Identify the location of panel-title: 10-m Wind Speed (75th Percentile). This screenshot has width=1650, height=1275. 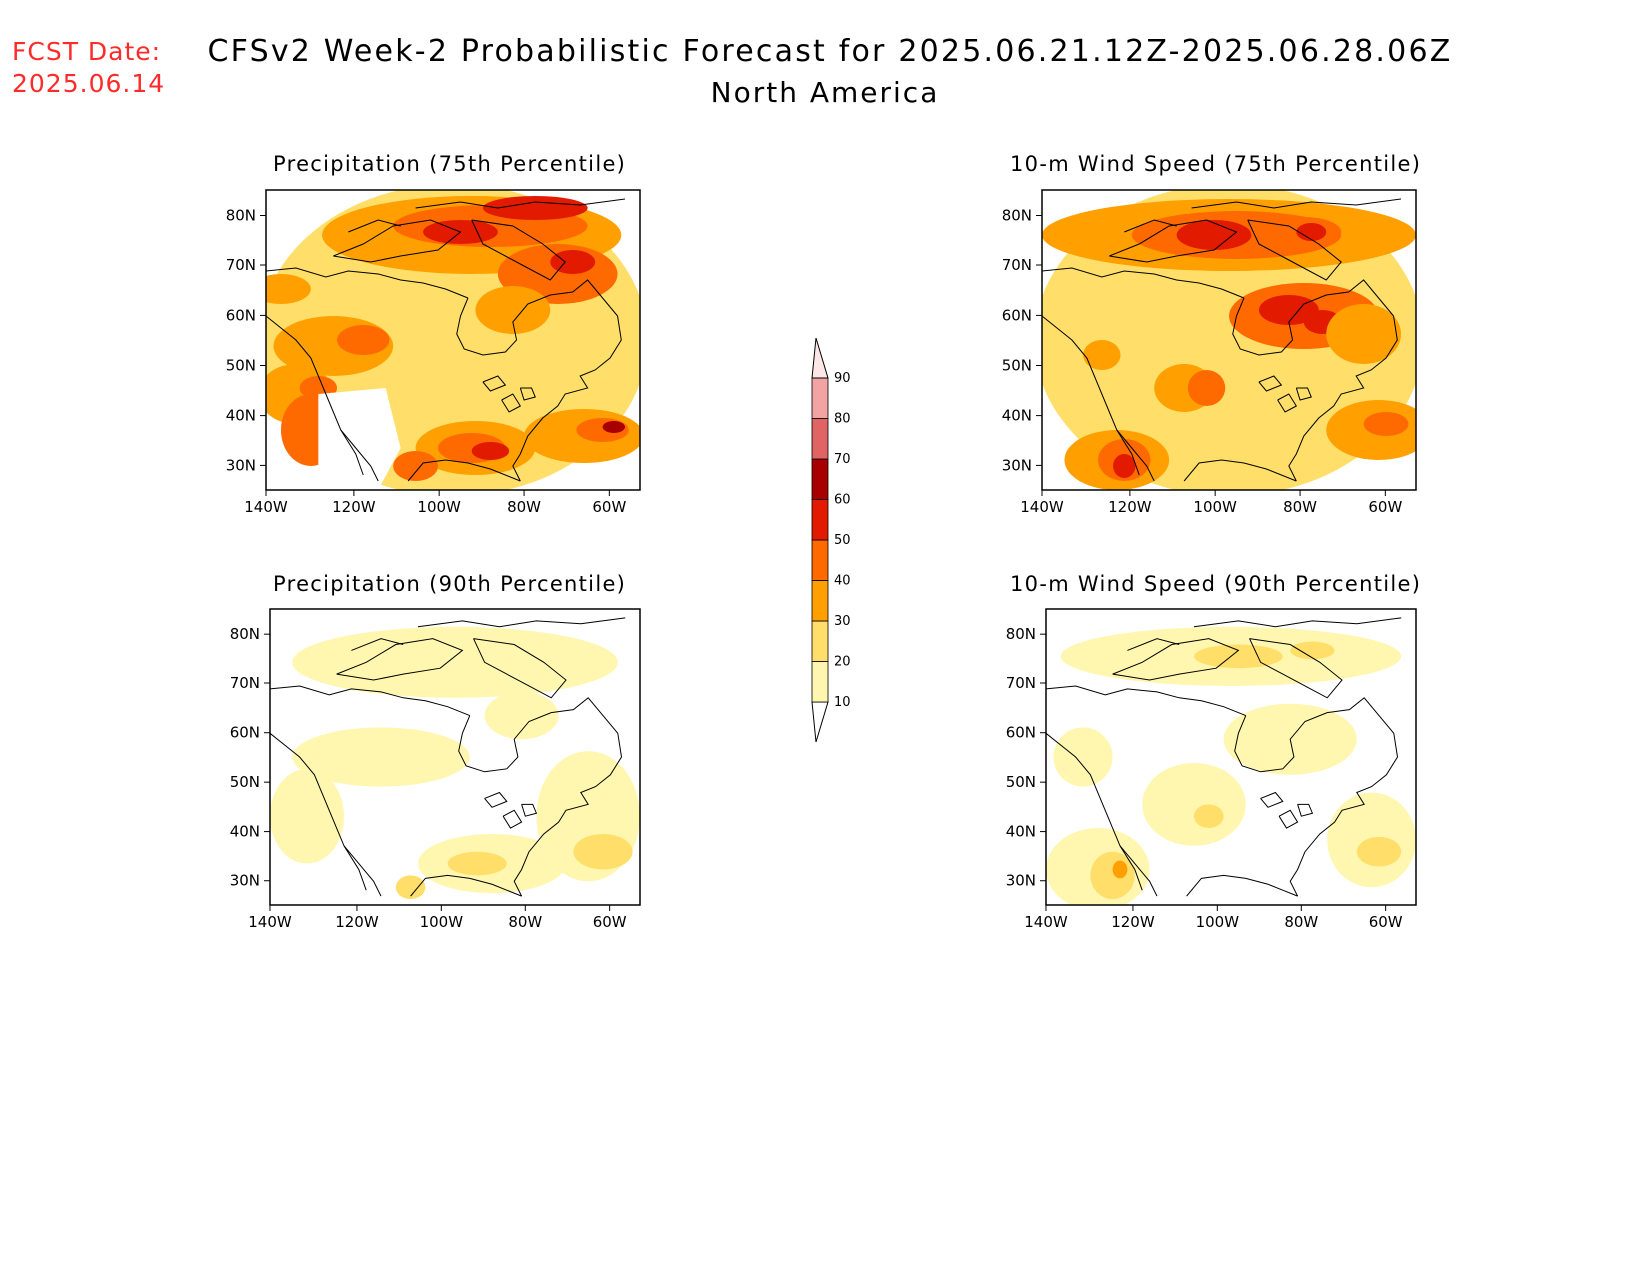
(1216, 164).